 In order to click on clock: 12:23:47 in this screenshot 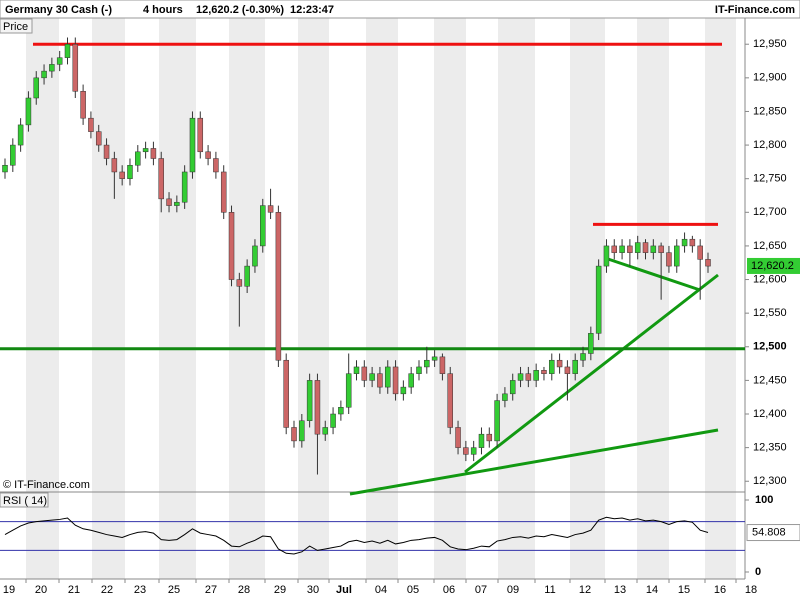, I will do `click(312, 10)`.